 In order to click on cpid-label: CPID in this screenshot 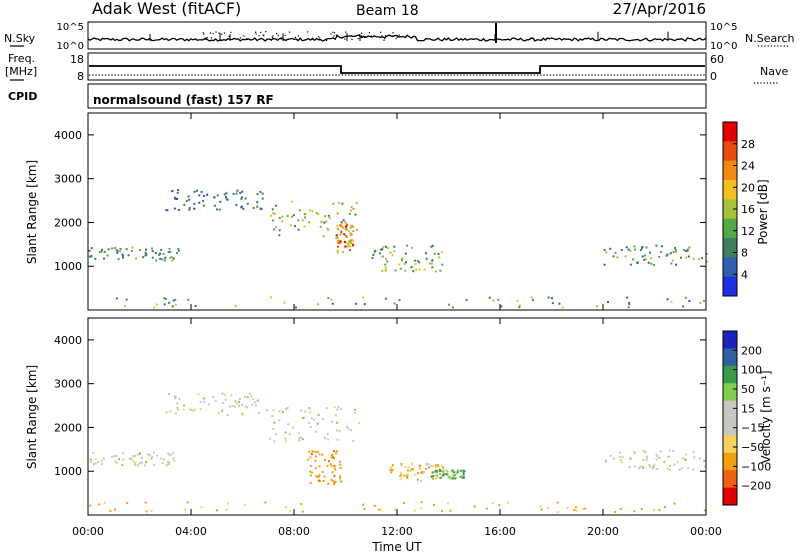, I will do `click(22, 96)`.